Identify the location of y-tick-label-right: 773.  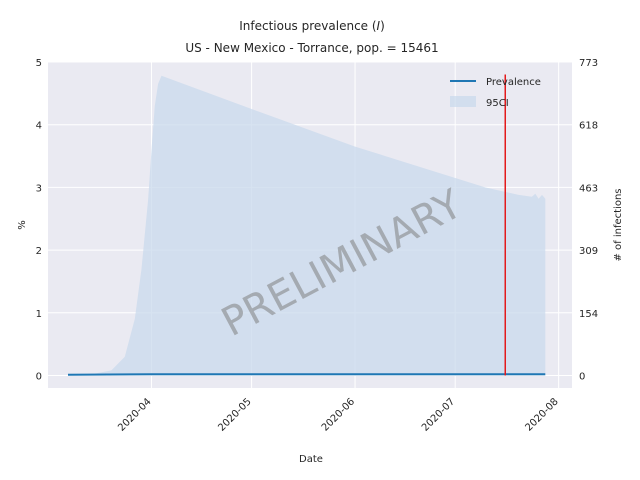
(588, 63).